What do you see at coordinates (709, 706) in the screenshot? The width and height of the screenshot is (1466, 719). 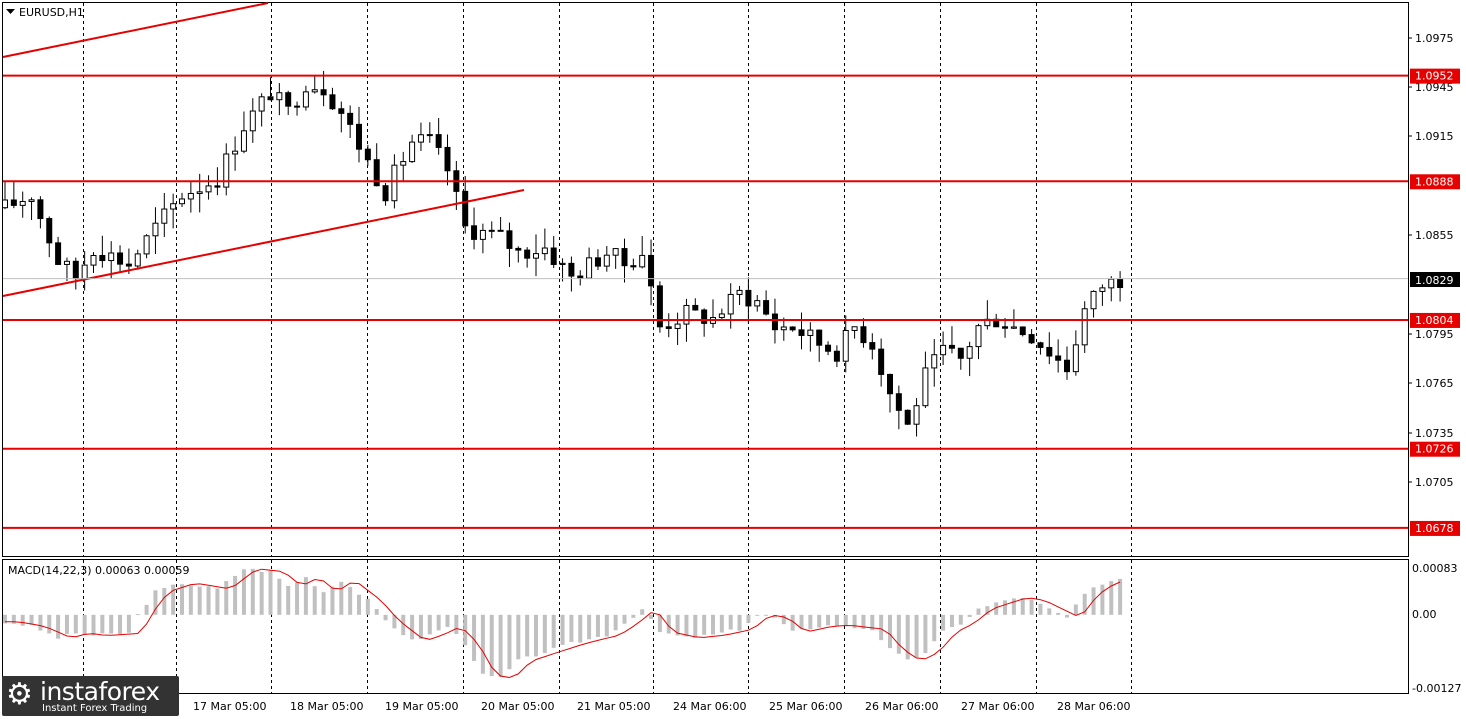 I see `time-label: 24 Mar 06:00` at bounding box center [709, 706].